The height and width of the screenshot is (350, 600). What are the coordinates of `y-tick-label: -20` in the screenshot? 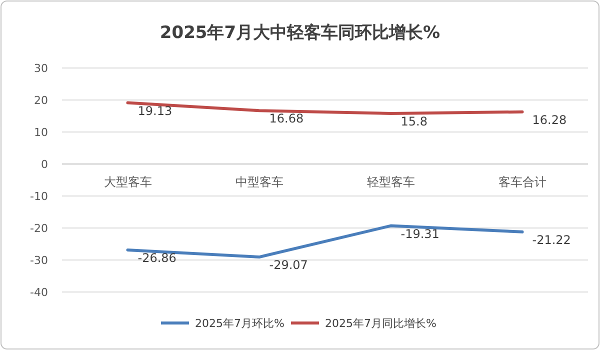 It's located at (39, 228).